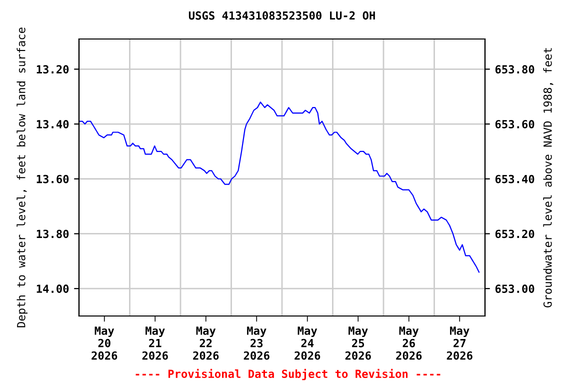 This screenshot has height=384, width=576. What do you see at coordinates (52, 69) in the screenshot?
I see `y-tick-label: 13.20` at bounding box center [52, 69].